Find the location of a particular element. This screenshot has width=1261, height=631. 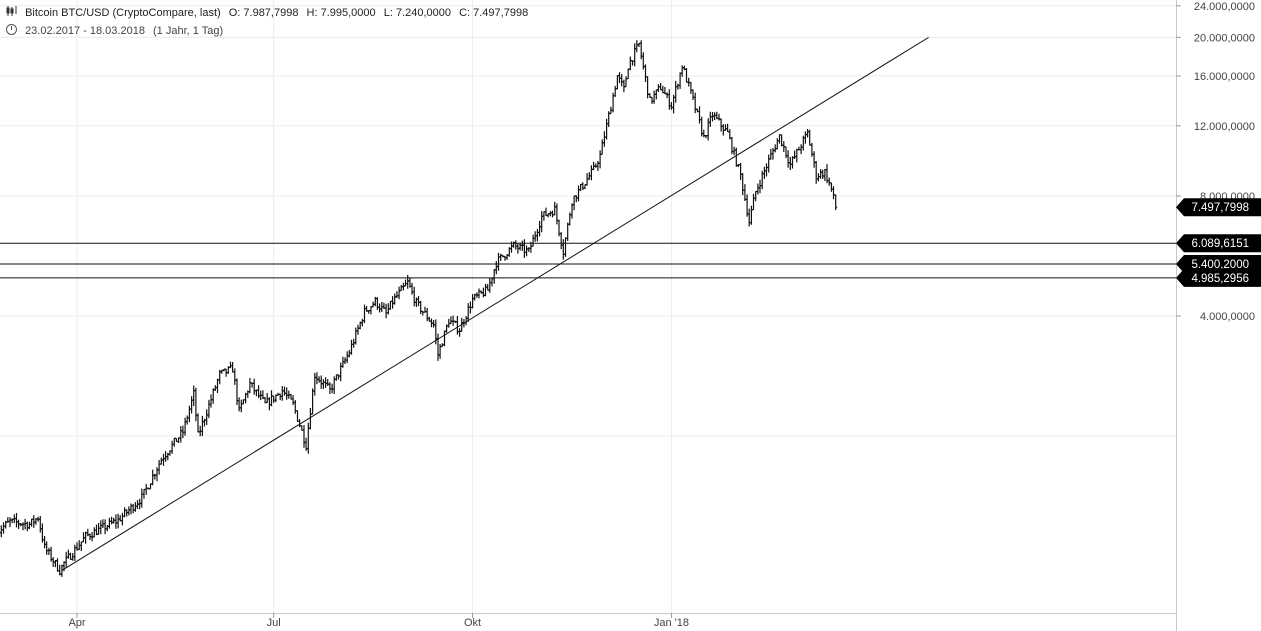

y-tick-label: 16.000,0000 is located at coordinates (1224, 77).